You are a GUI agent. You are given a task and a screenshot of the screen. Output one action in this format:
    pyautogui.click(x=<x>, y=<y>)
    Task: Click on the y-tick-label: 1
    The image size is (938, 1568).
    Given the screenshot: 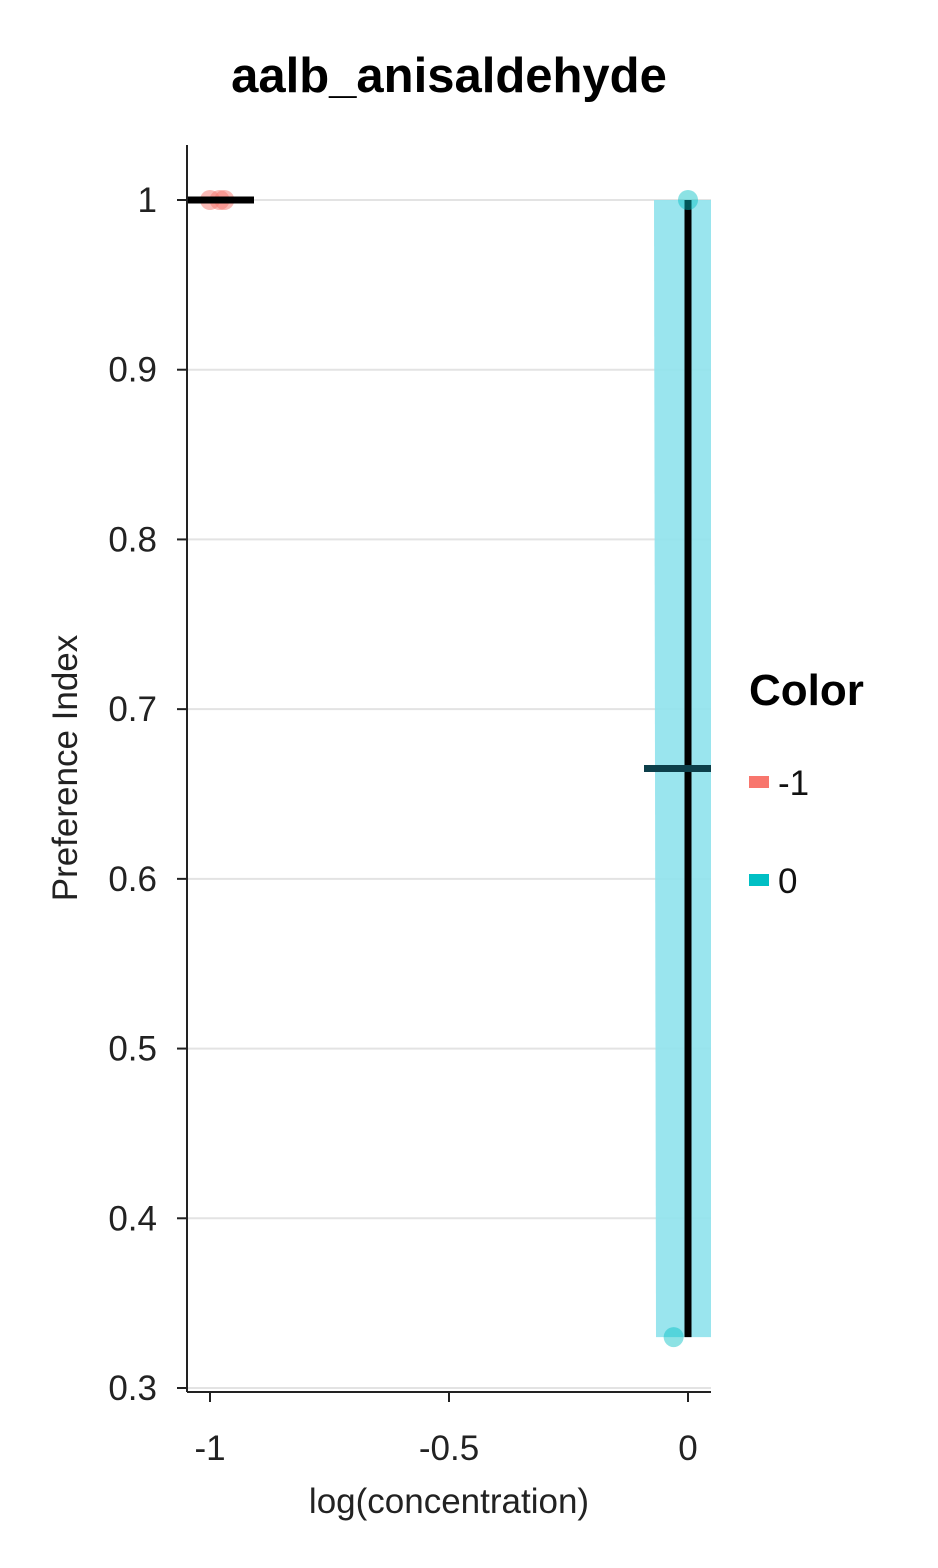 What is the action you would take?
    pyautogui.click(x=147, y=200)
    